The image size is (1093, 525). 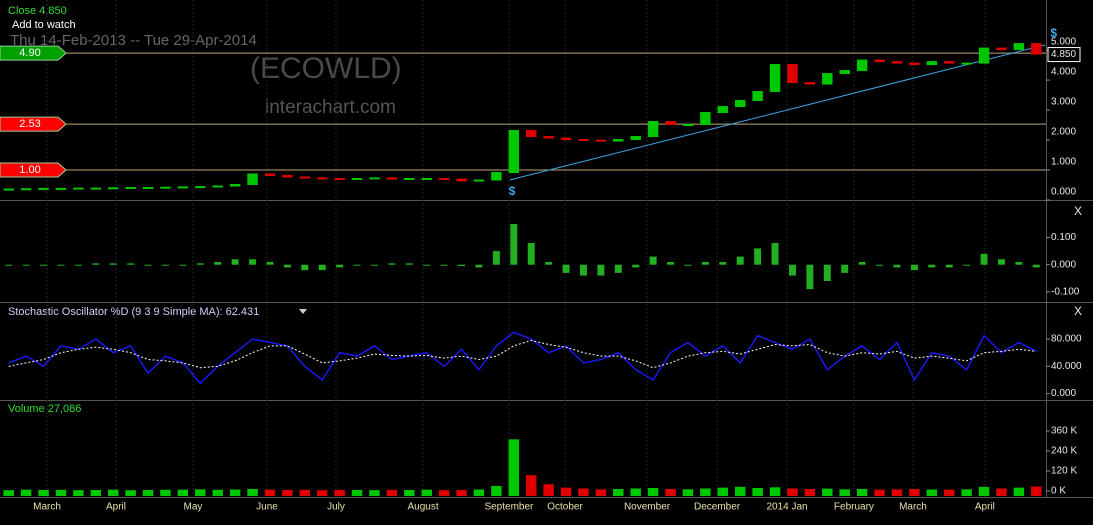 What do you see at coordinates (1058, 491) in the screenshot?
I see `y-tick-label: 0 K` at bounding box center [1058, 491].